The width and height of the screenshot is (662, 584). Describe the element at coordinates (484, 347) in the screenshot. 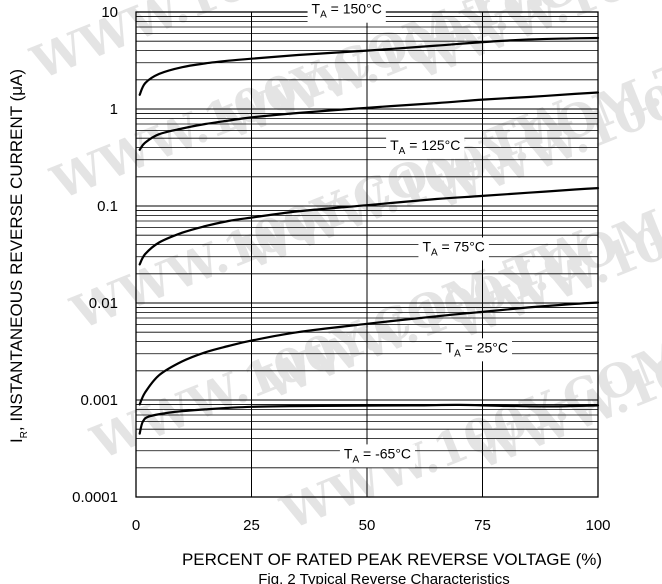

I see `label-value: = 25°C` at that location.